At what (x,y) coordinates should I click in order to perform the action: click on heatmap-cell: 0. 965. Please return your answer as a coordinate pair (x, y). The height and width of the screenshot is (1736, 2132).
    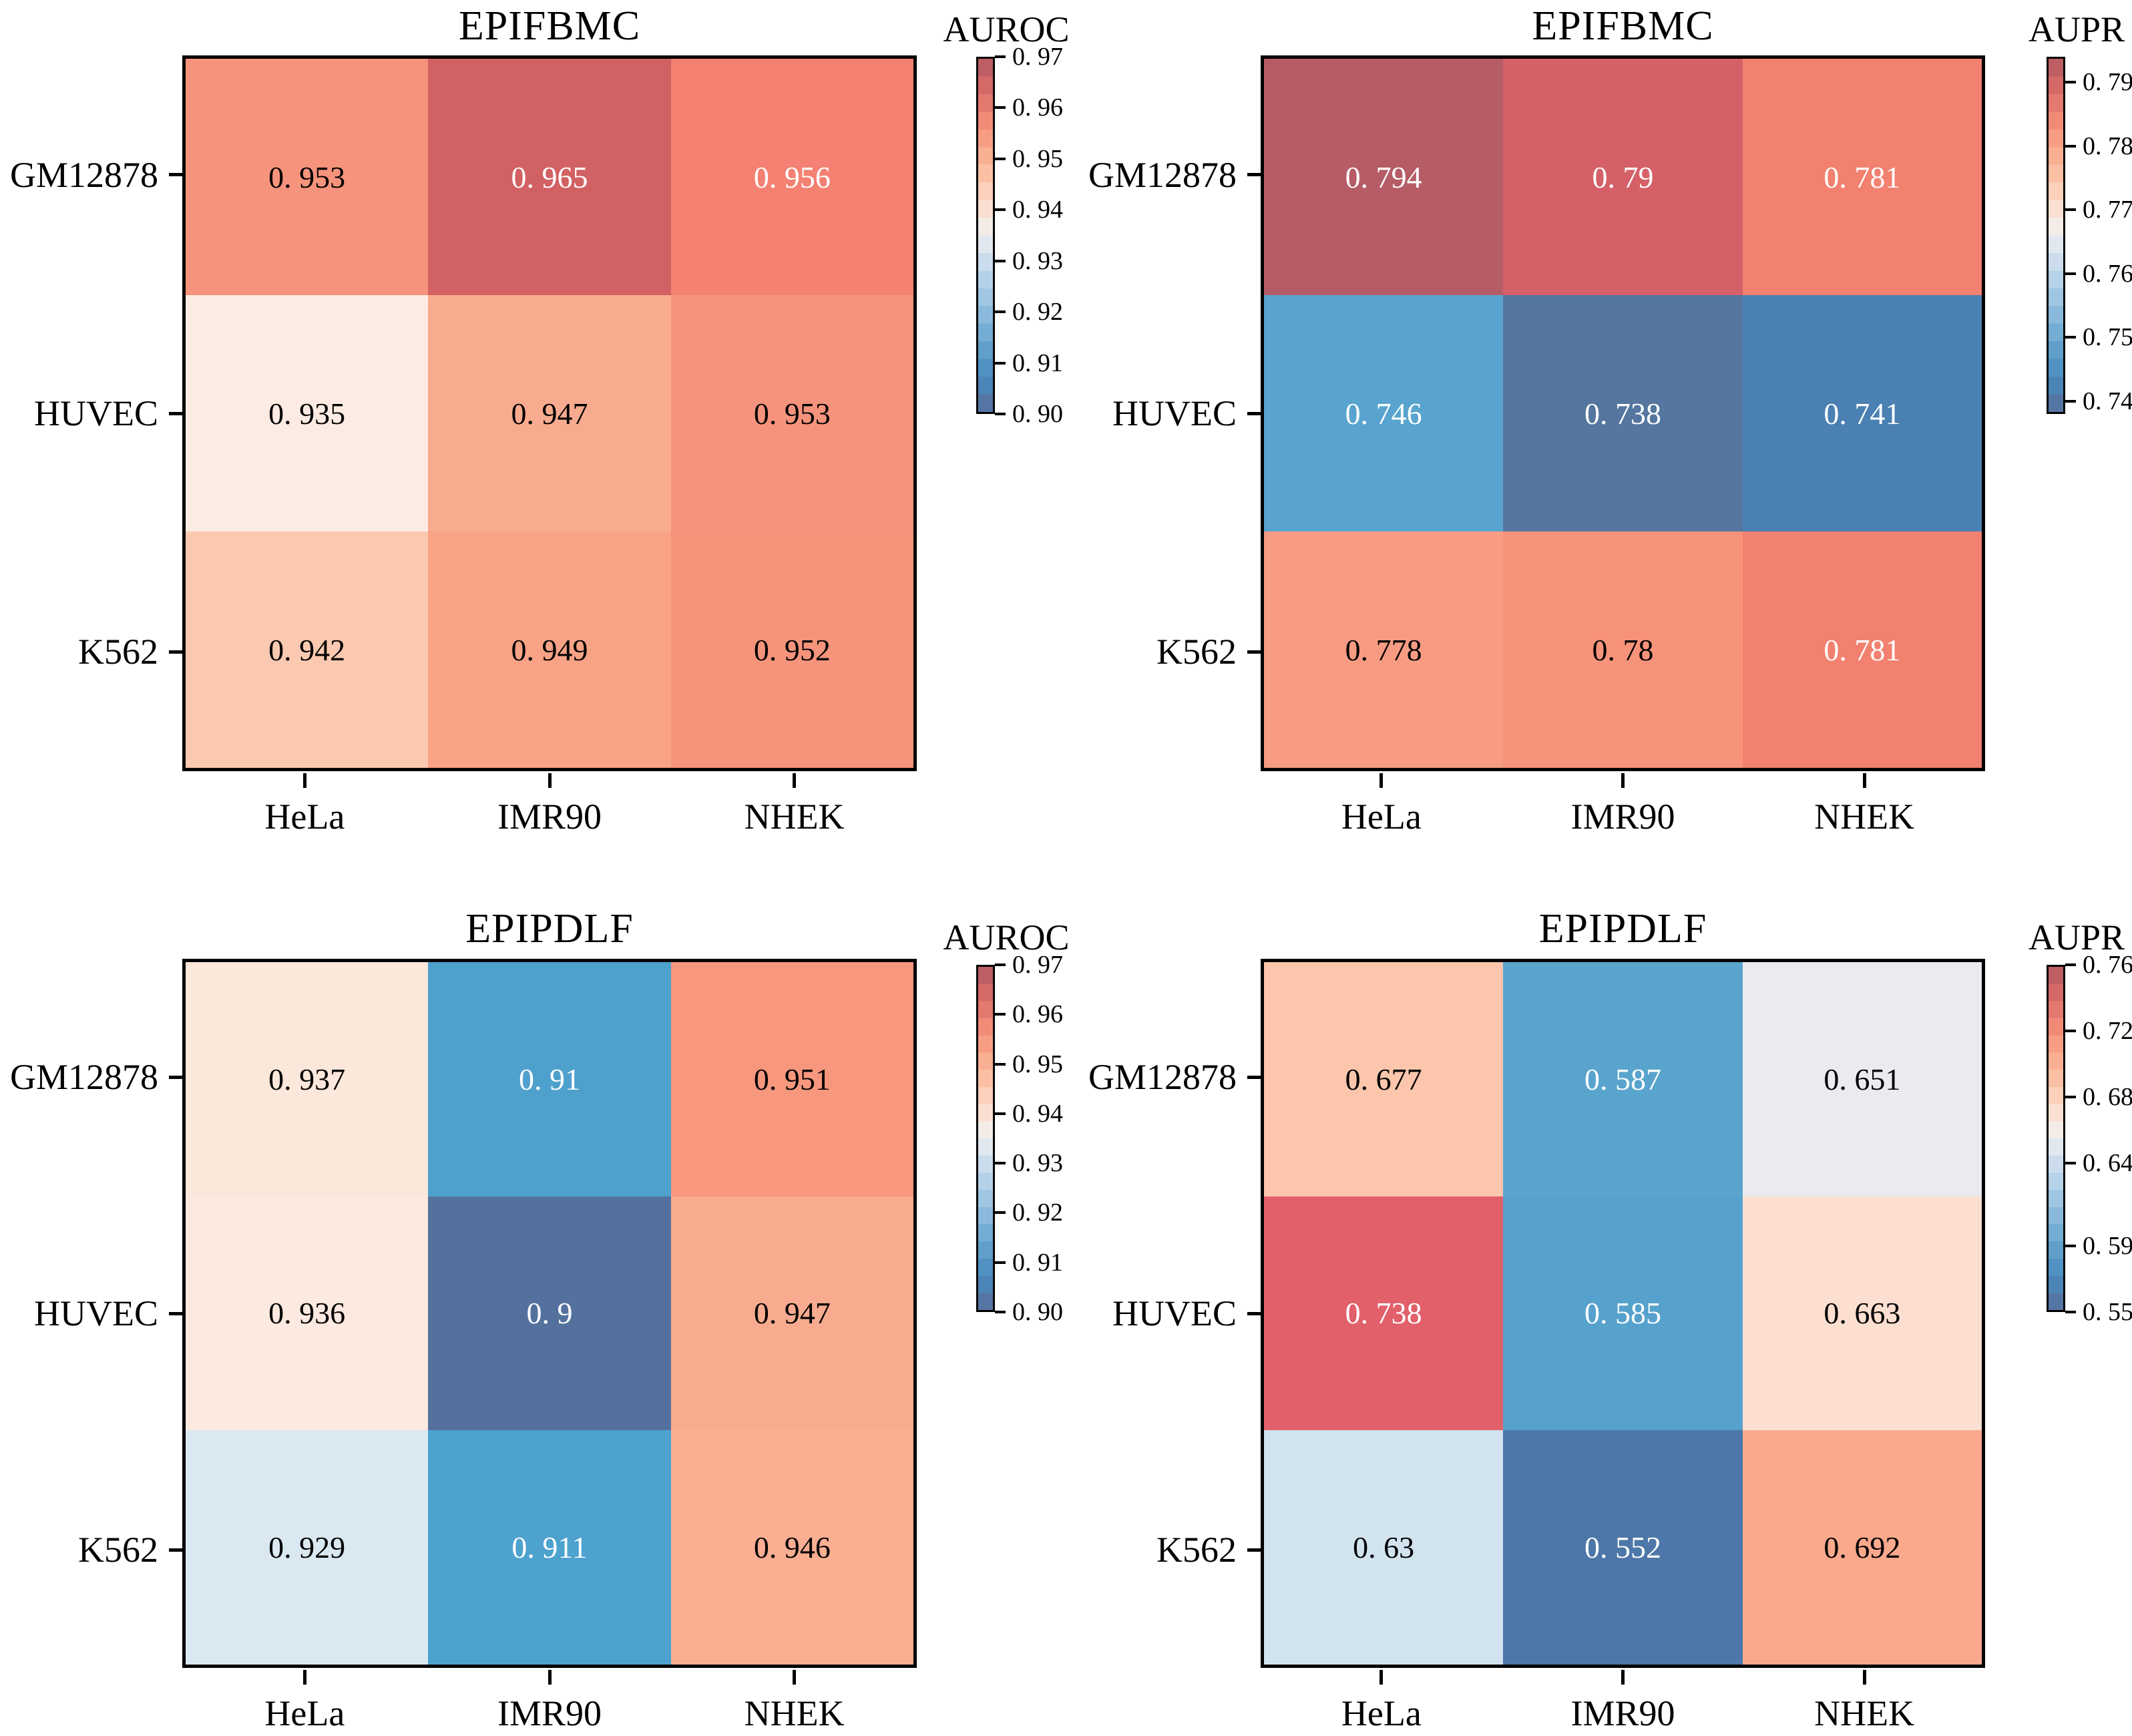
    Looking at the image, I should click on (549, 177).